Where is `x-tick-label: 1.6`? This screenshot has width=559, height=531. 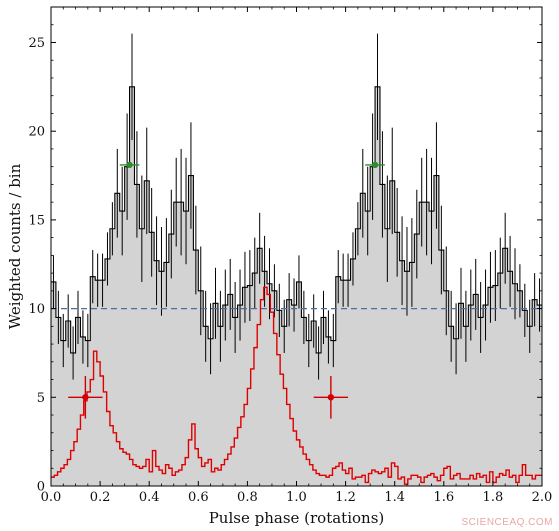 x-tick-label: 1.6 is located at coordinates (443, 497).